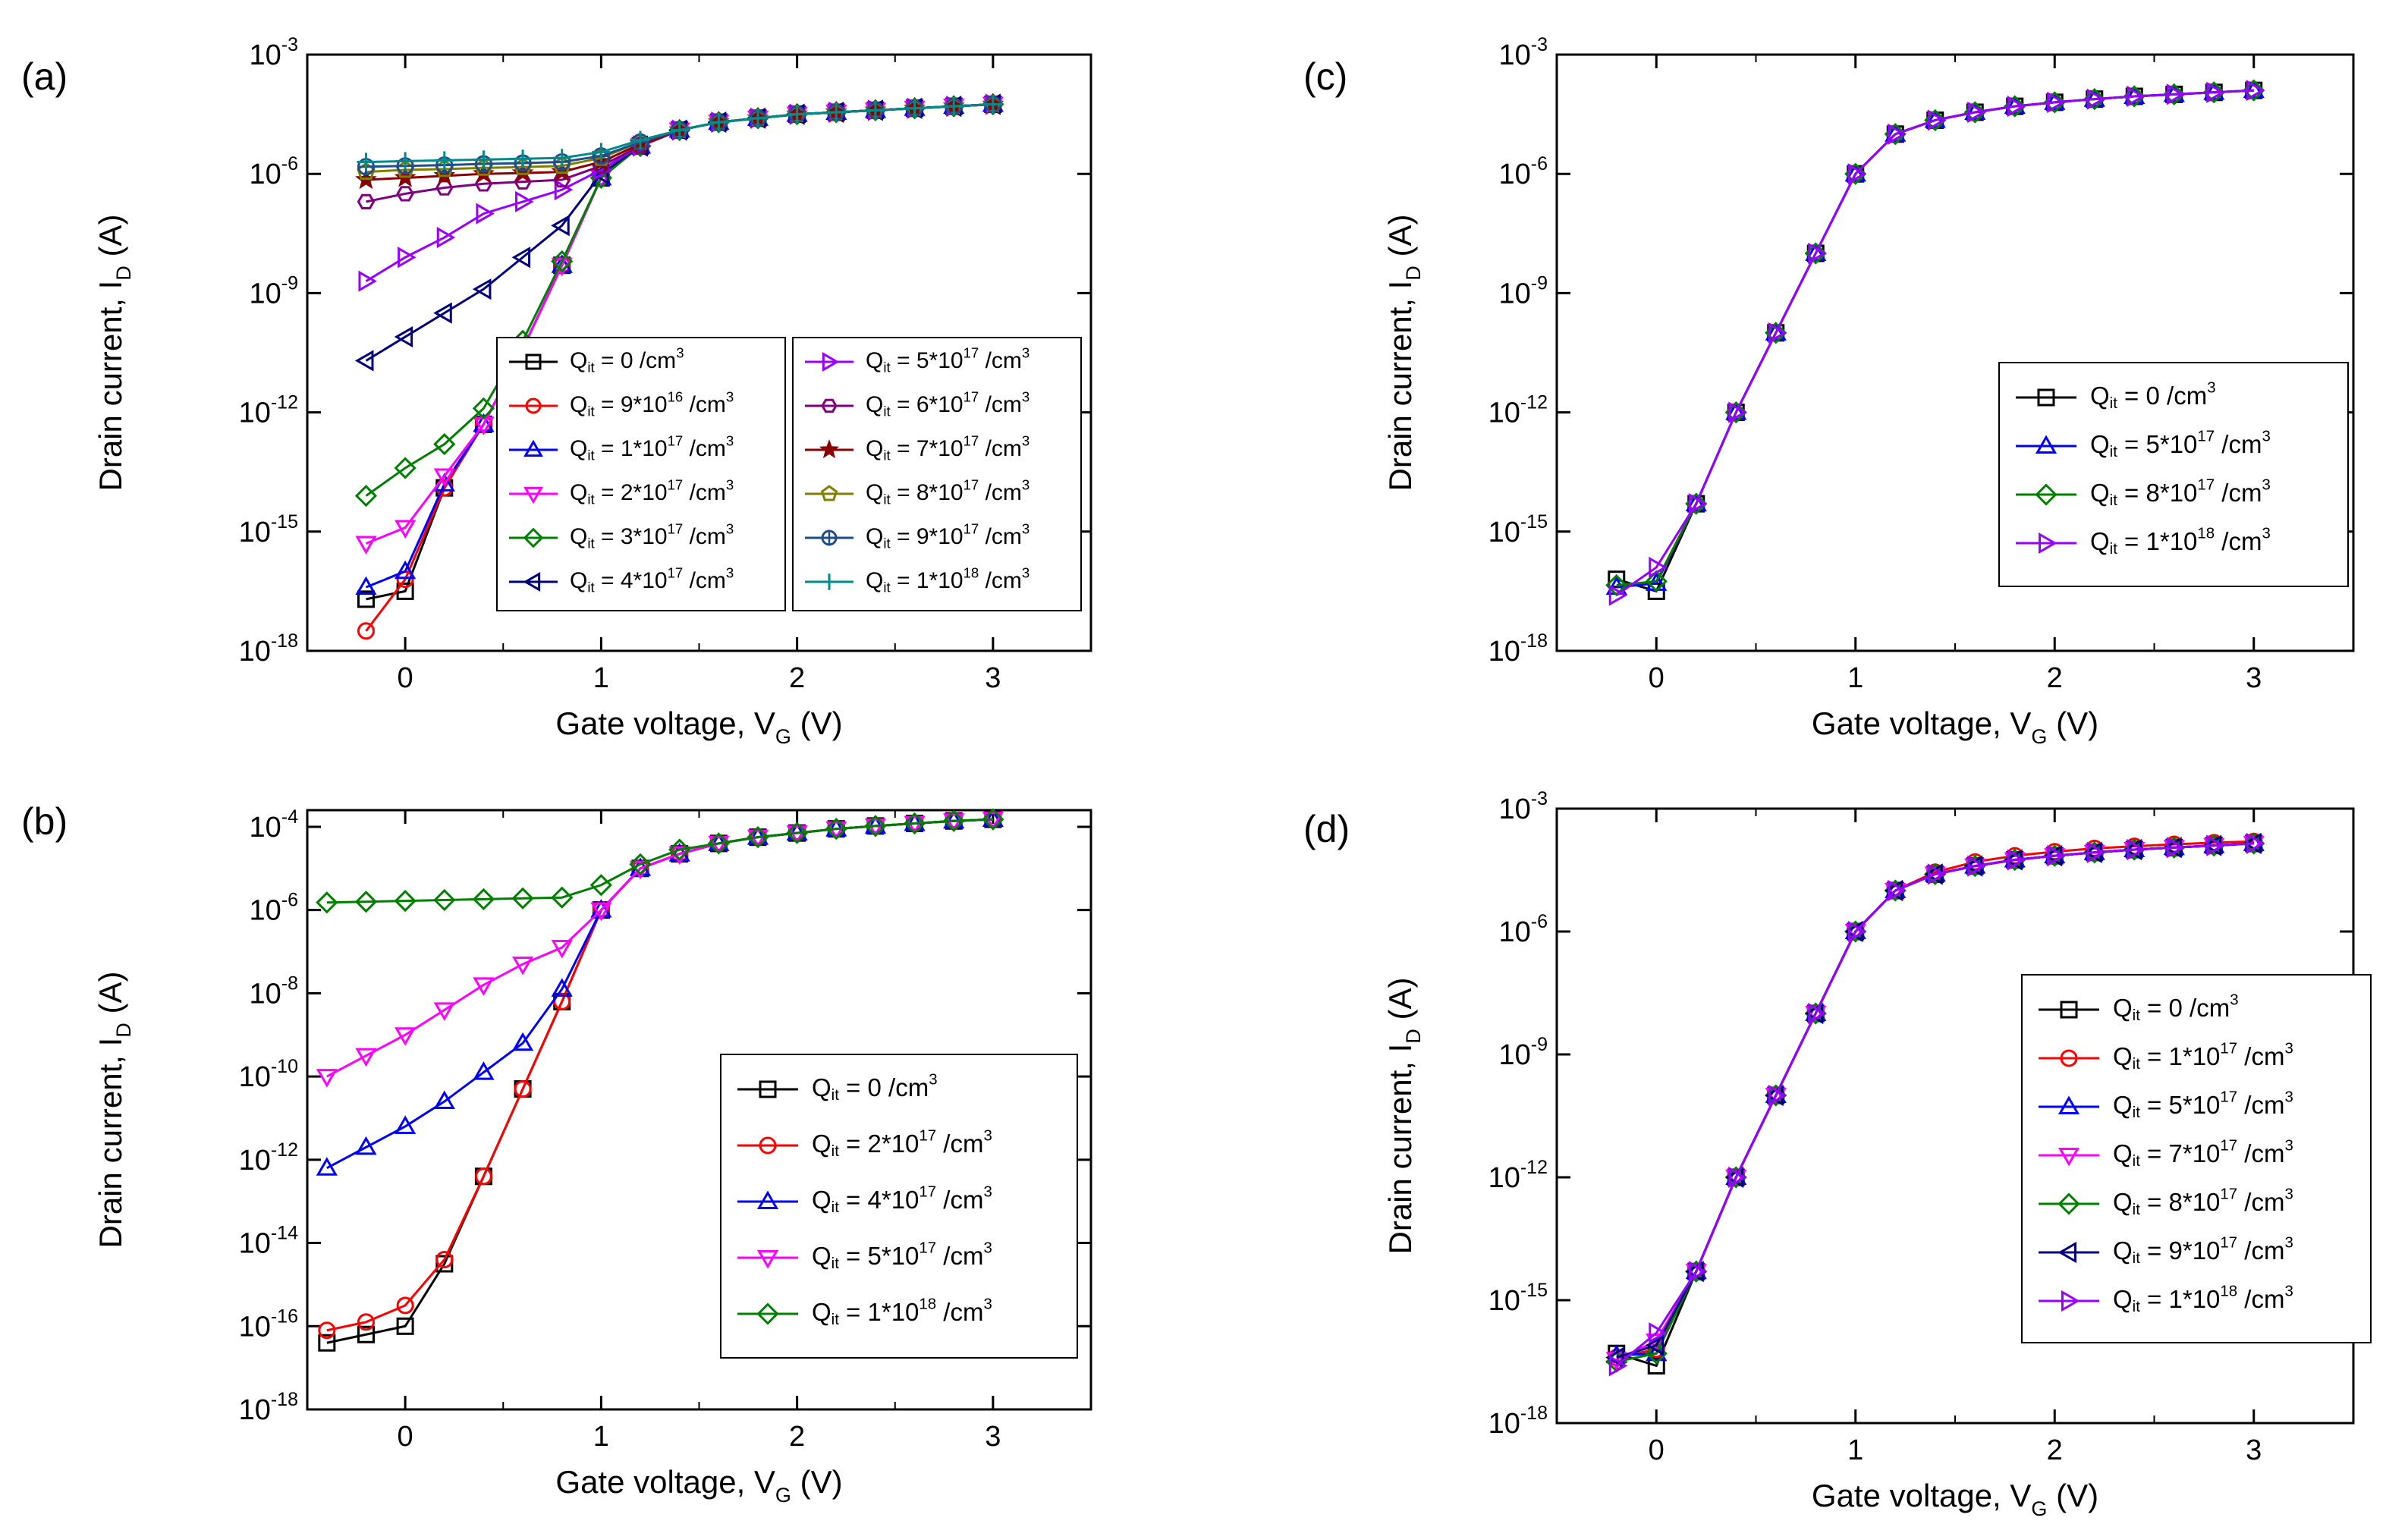  I want to click on legend-label: Qit = 1*1018 /cm3, so click(2180, 541).